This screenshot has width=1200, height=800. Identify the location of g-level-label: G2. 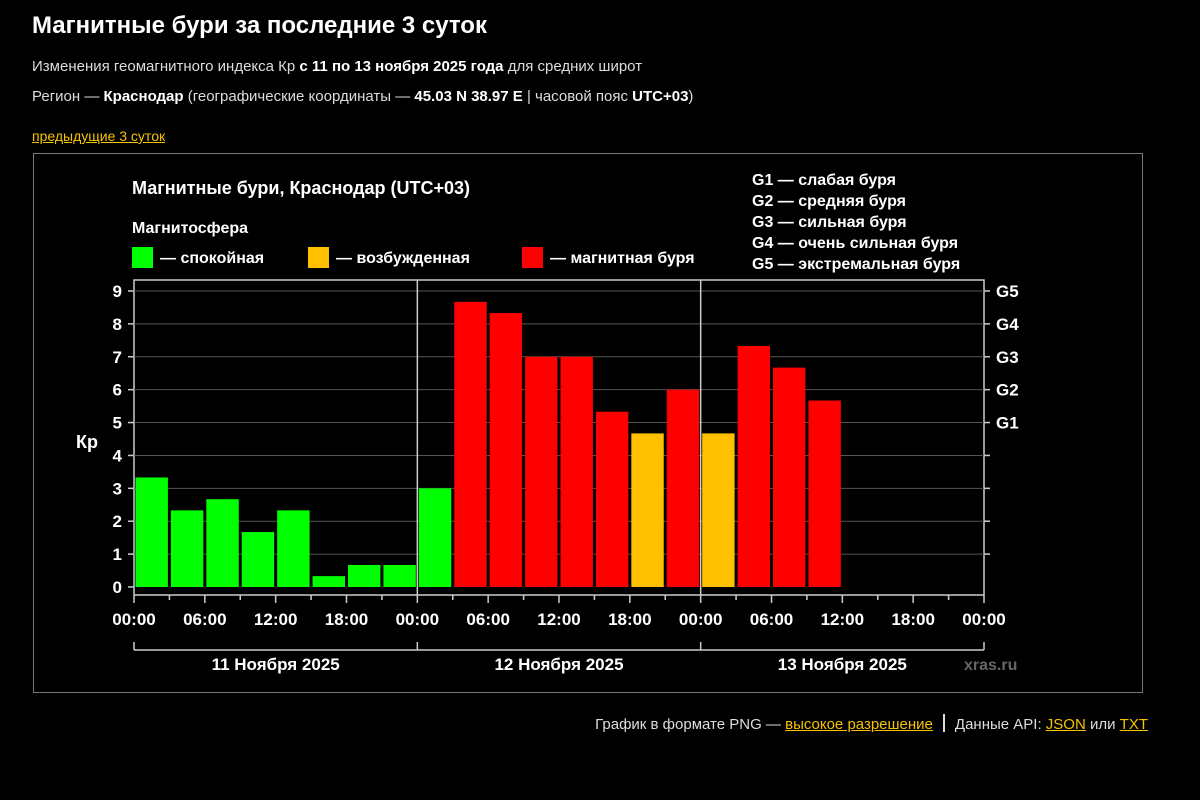
(1007, 390).